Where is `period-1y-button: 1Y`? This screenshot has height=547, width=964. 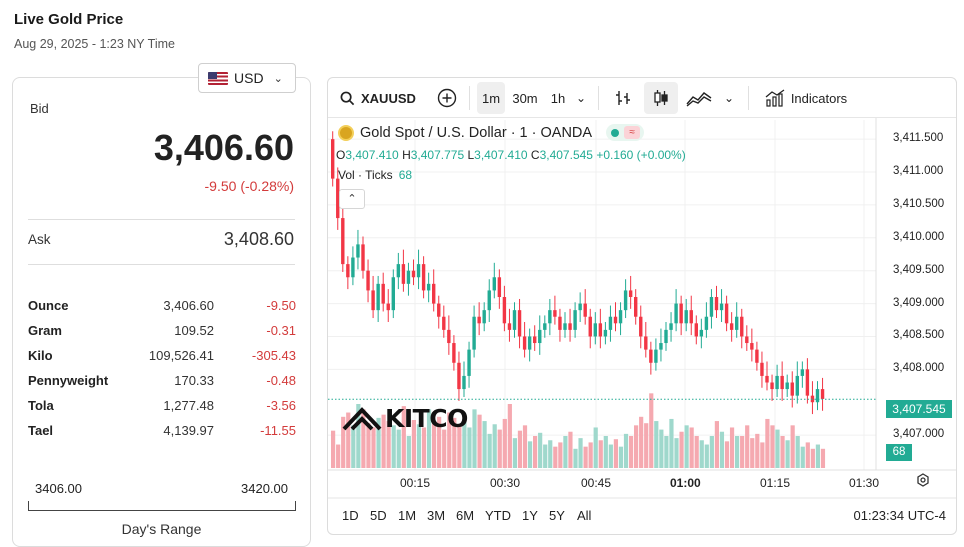
period-1y-button: 1Y is located at coordinates (530, 515).